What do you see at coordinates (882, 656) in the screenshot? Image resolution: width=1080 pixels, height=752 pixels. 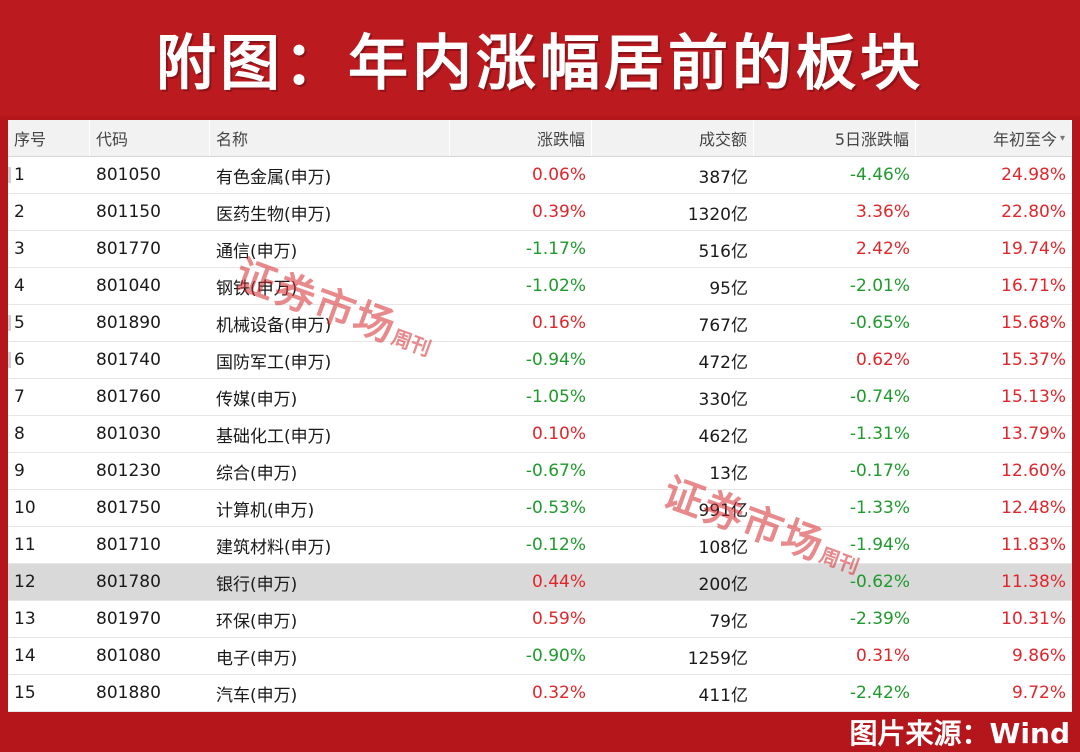 I see `change-5d: 0.31%` at bounding box center [882, 656].